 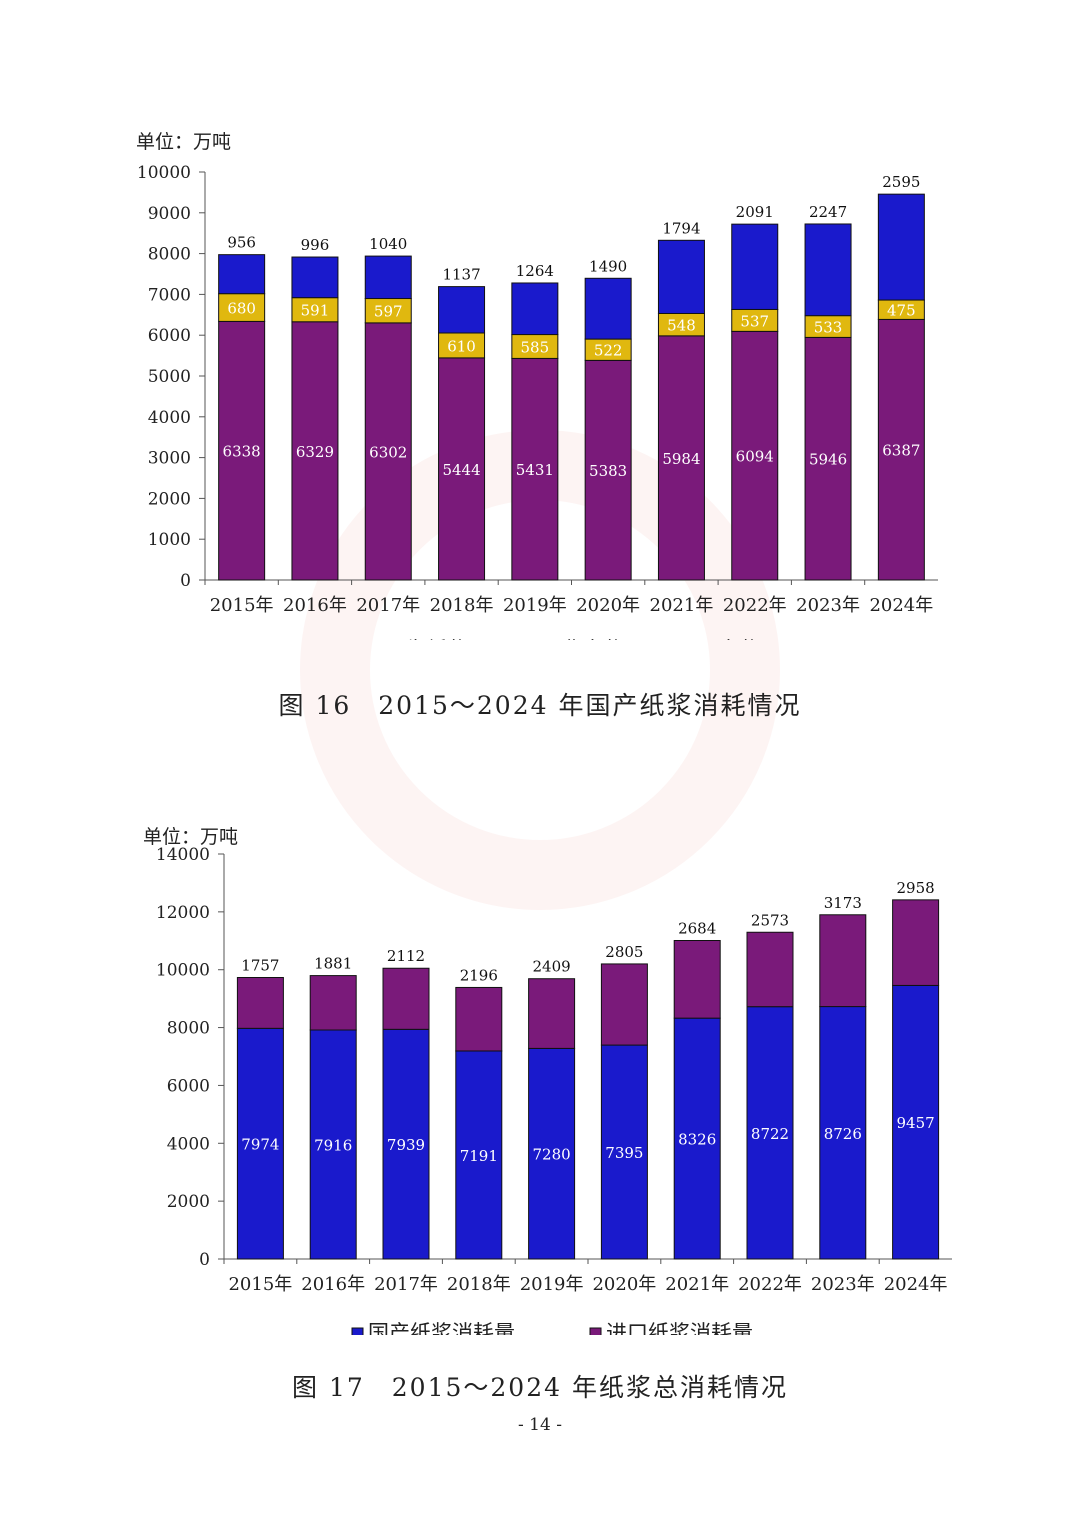 I want to click on chart2-data-label: 2958, so click(x=916, y=888).